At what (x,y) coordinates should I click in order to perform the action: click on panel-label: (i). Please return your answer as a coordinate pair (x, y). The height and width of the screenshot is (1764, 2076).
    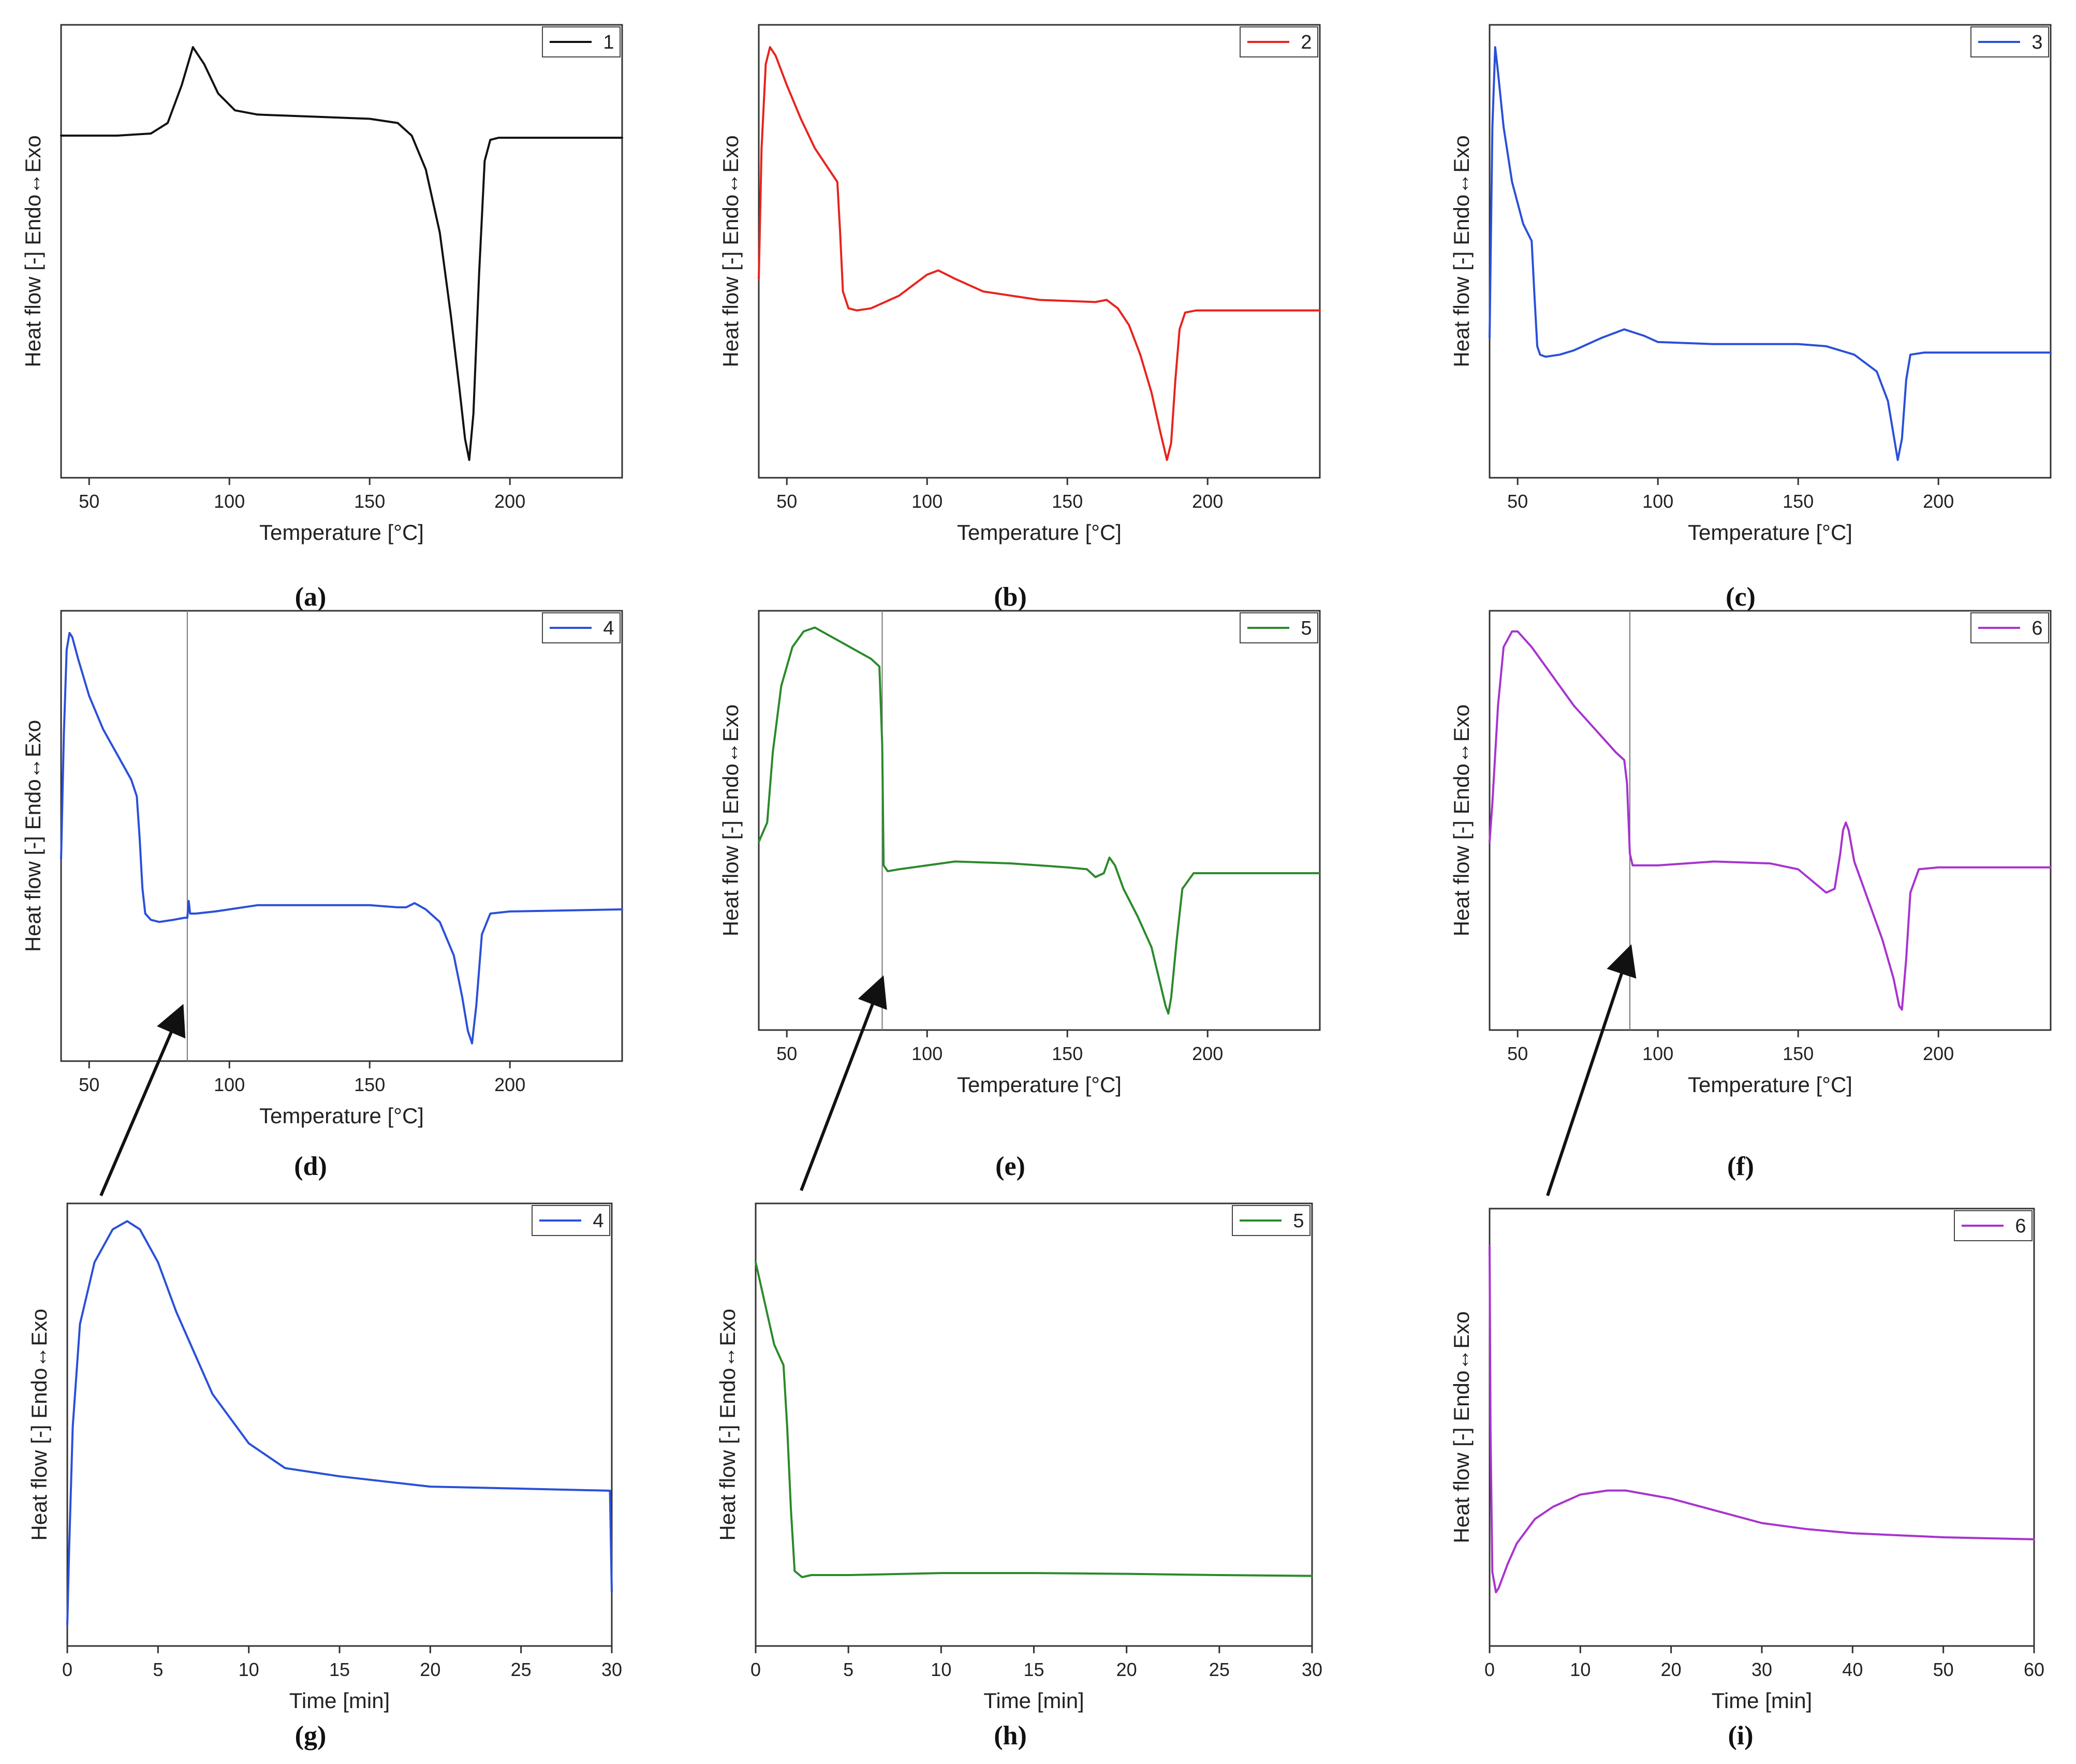
    Looking at the image, I should click on (1740, 1736).